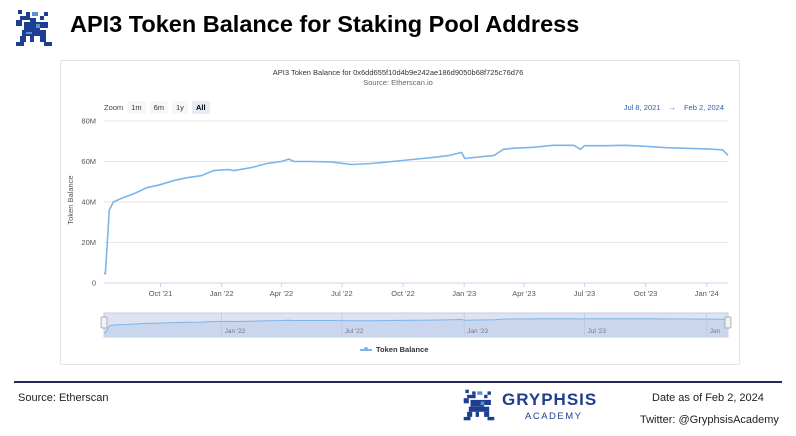 The height and width of the screenshot is (436, 796). Describe the element at coordinates (402, 349) in the screenshot. I see `legend-label: Token Balance` at that location.